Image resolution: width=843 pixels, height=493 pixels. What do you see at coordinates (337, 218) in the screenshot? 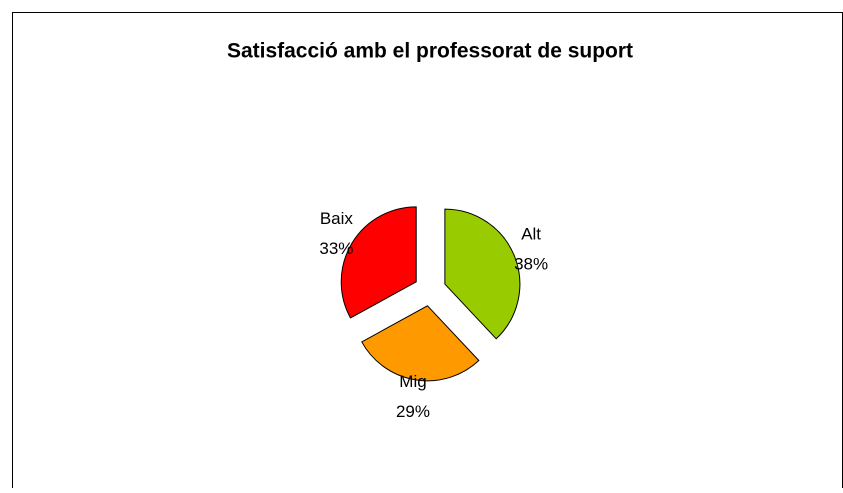
I see `slice-category-label: Baix` at bounding box center [337, 218].